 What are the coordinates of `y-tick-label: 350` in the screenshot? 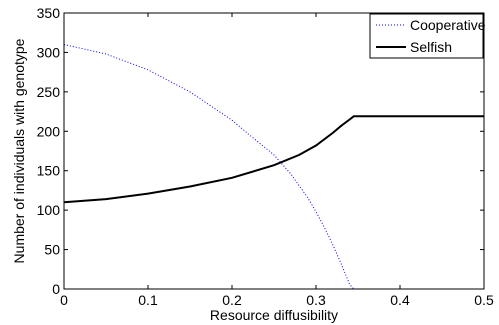 It's located at (49, 13).